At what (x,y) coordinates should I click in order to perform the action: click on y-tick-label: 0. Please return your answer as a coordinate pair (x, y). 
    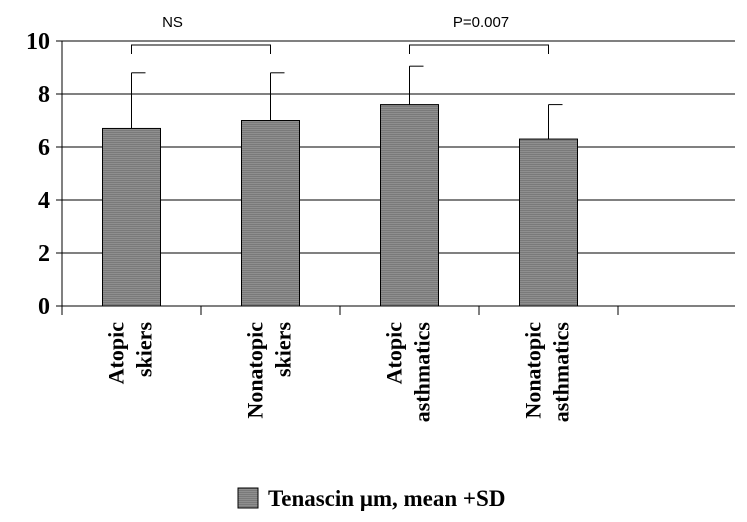
    Looking at the image, I should click on (44, 307).